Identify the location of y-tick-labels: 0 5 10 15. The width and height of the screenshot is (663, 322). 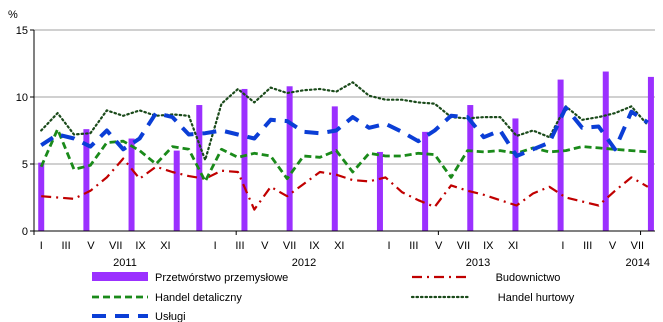
(22, 131).